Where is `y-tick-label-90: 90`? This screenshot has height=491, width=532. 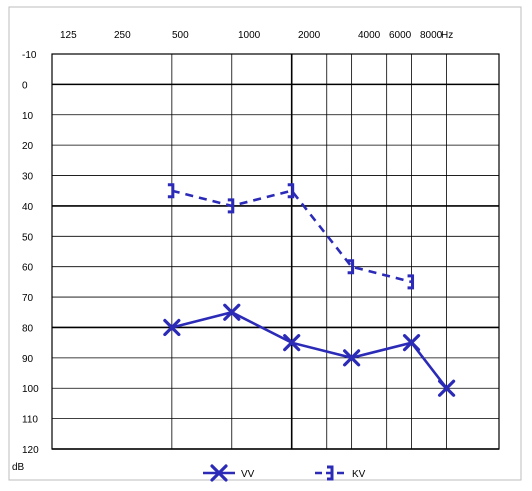 y-tick-label-90: 90 is located at coordinates (28, 359).